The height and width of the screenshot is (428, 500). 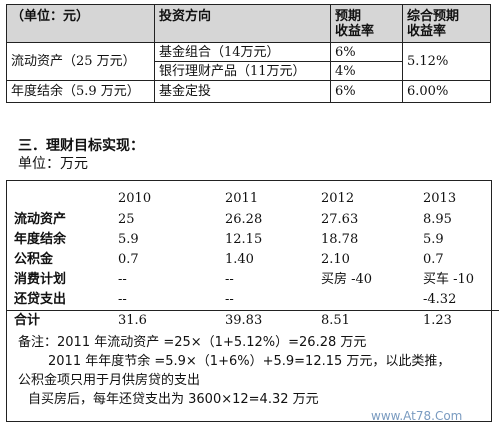 What do you see at coordinates (417, 416) in the screenshot?
I see `watermark: www.At78.Com` at bounding box center [417, 416].